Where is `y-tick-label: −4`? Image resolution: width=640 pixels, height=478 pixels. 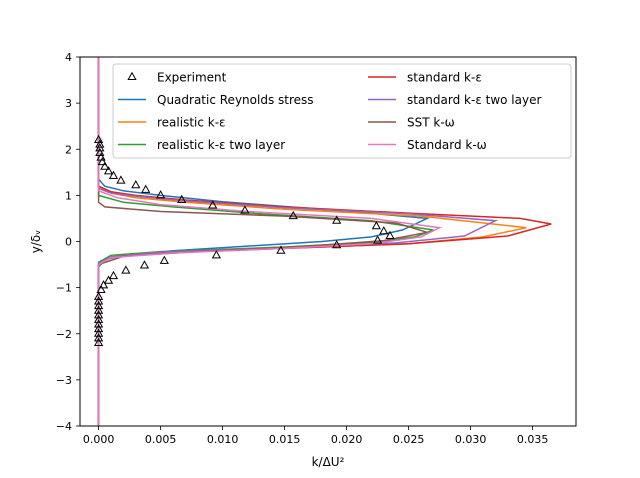 y-tick-label: −4 is located at coordinates (64, 426).